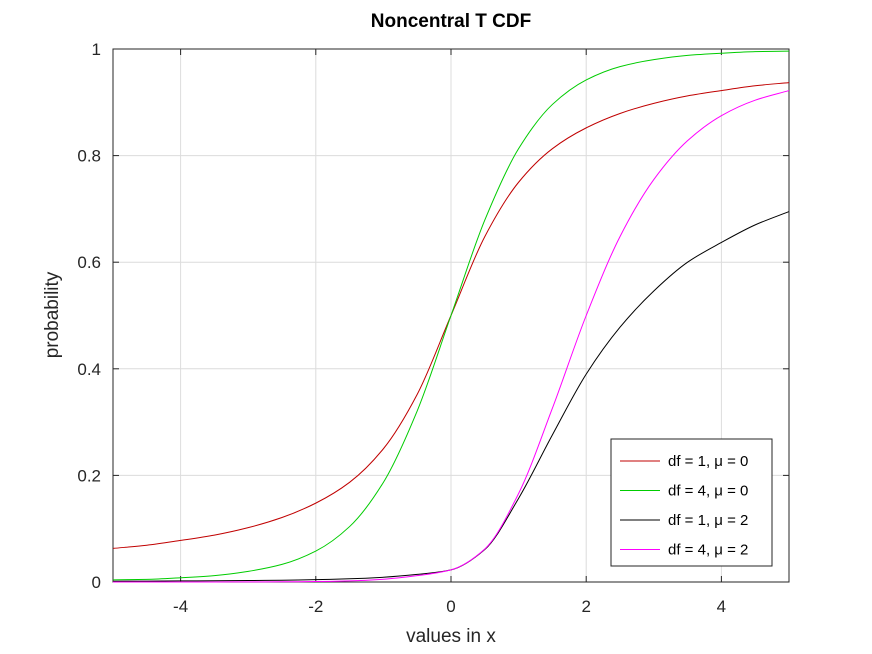 Image resolution: width=872 pixels, height=654 pixels. What do you see at coordinates (708, 520) in the screenshot?
I see `legend-label: df = 1, μ = 2` at bounding box center [708, 520].